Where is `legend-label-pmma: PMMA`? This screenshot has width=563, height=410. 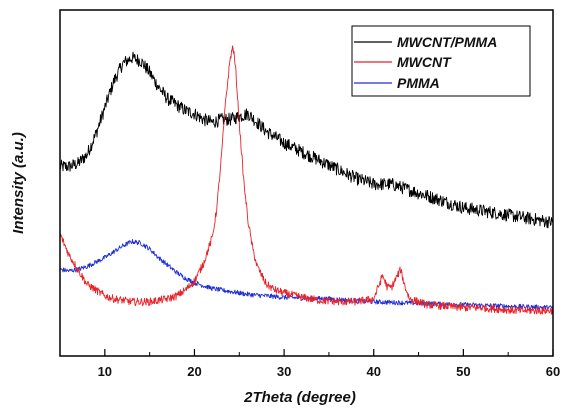
legend-label-pmma: PMMA is located at coordinates (418, 83).